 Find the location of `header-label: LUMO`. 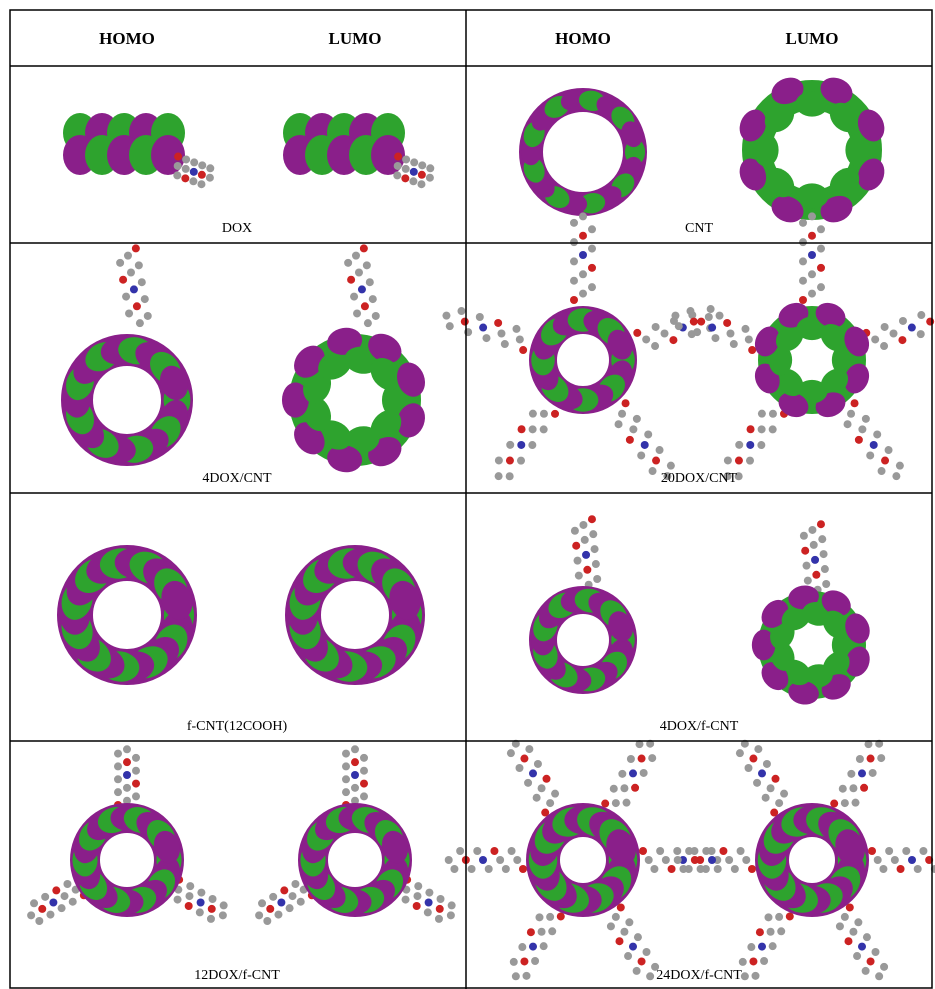

header-label: LUMO is located at coordinates (355, 38).